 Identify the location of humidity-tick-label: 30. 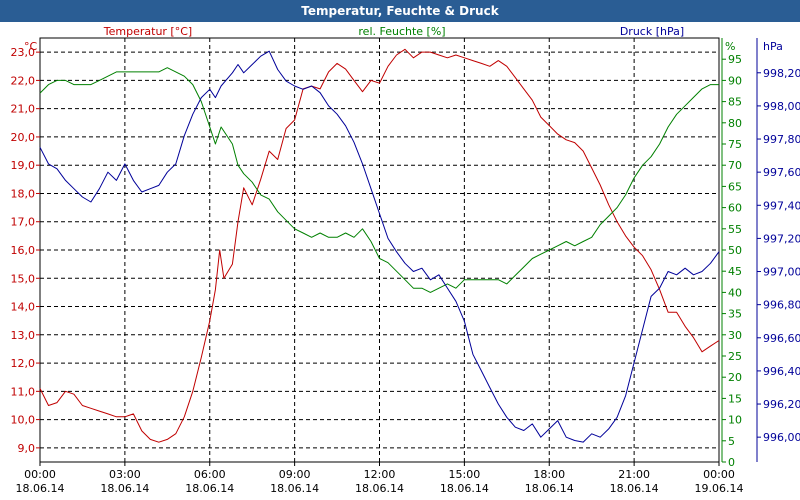
(735, 335).